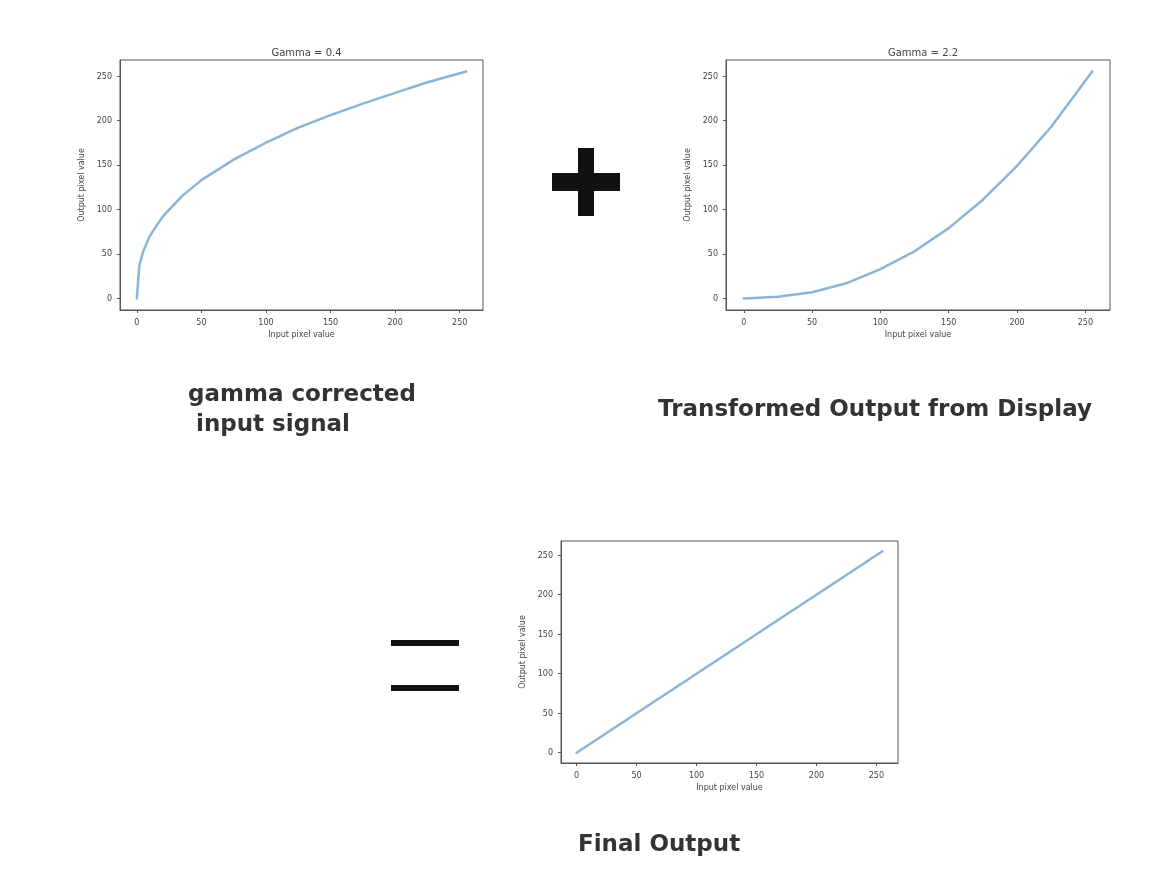 Image resolution: width=1168 pixels, height=882 pixels. I want to click on text: Final Output, so click(659, 843).